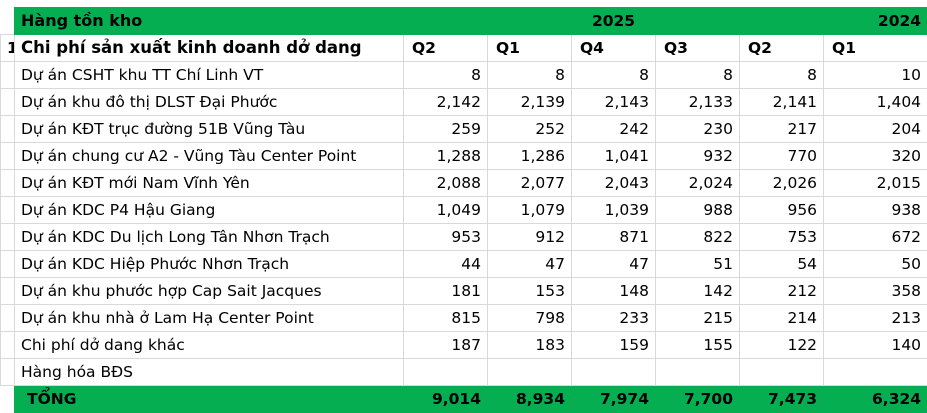  Describe the element at coordinates (209, 48) in the screenshot. I see `section-title: Chi phí sản xuất kinh doanh dở dang` at that location.